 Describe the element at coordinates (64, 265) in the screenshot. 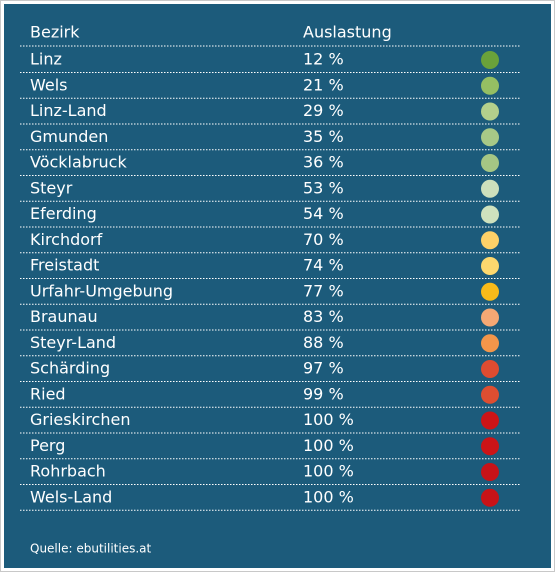

I see `district-name: Freistadt` at that location.